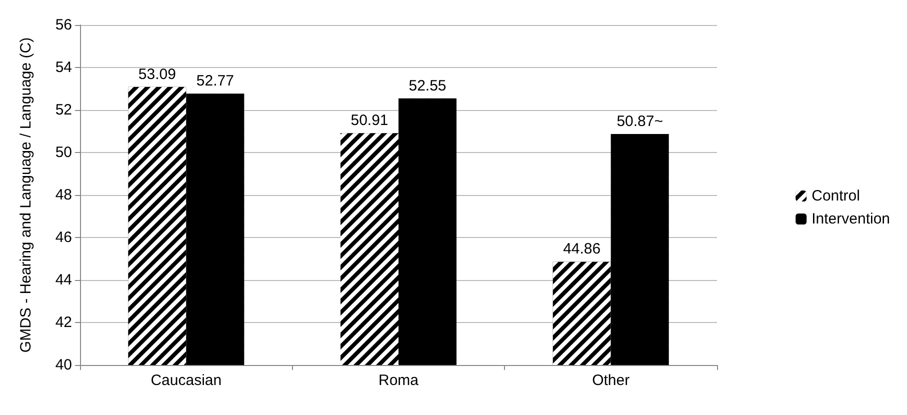  I want to click on data-label: 44.86, so click(582, 249).